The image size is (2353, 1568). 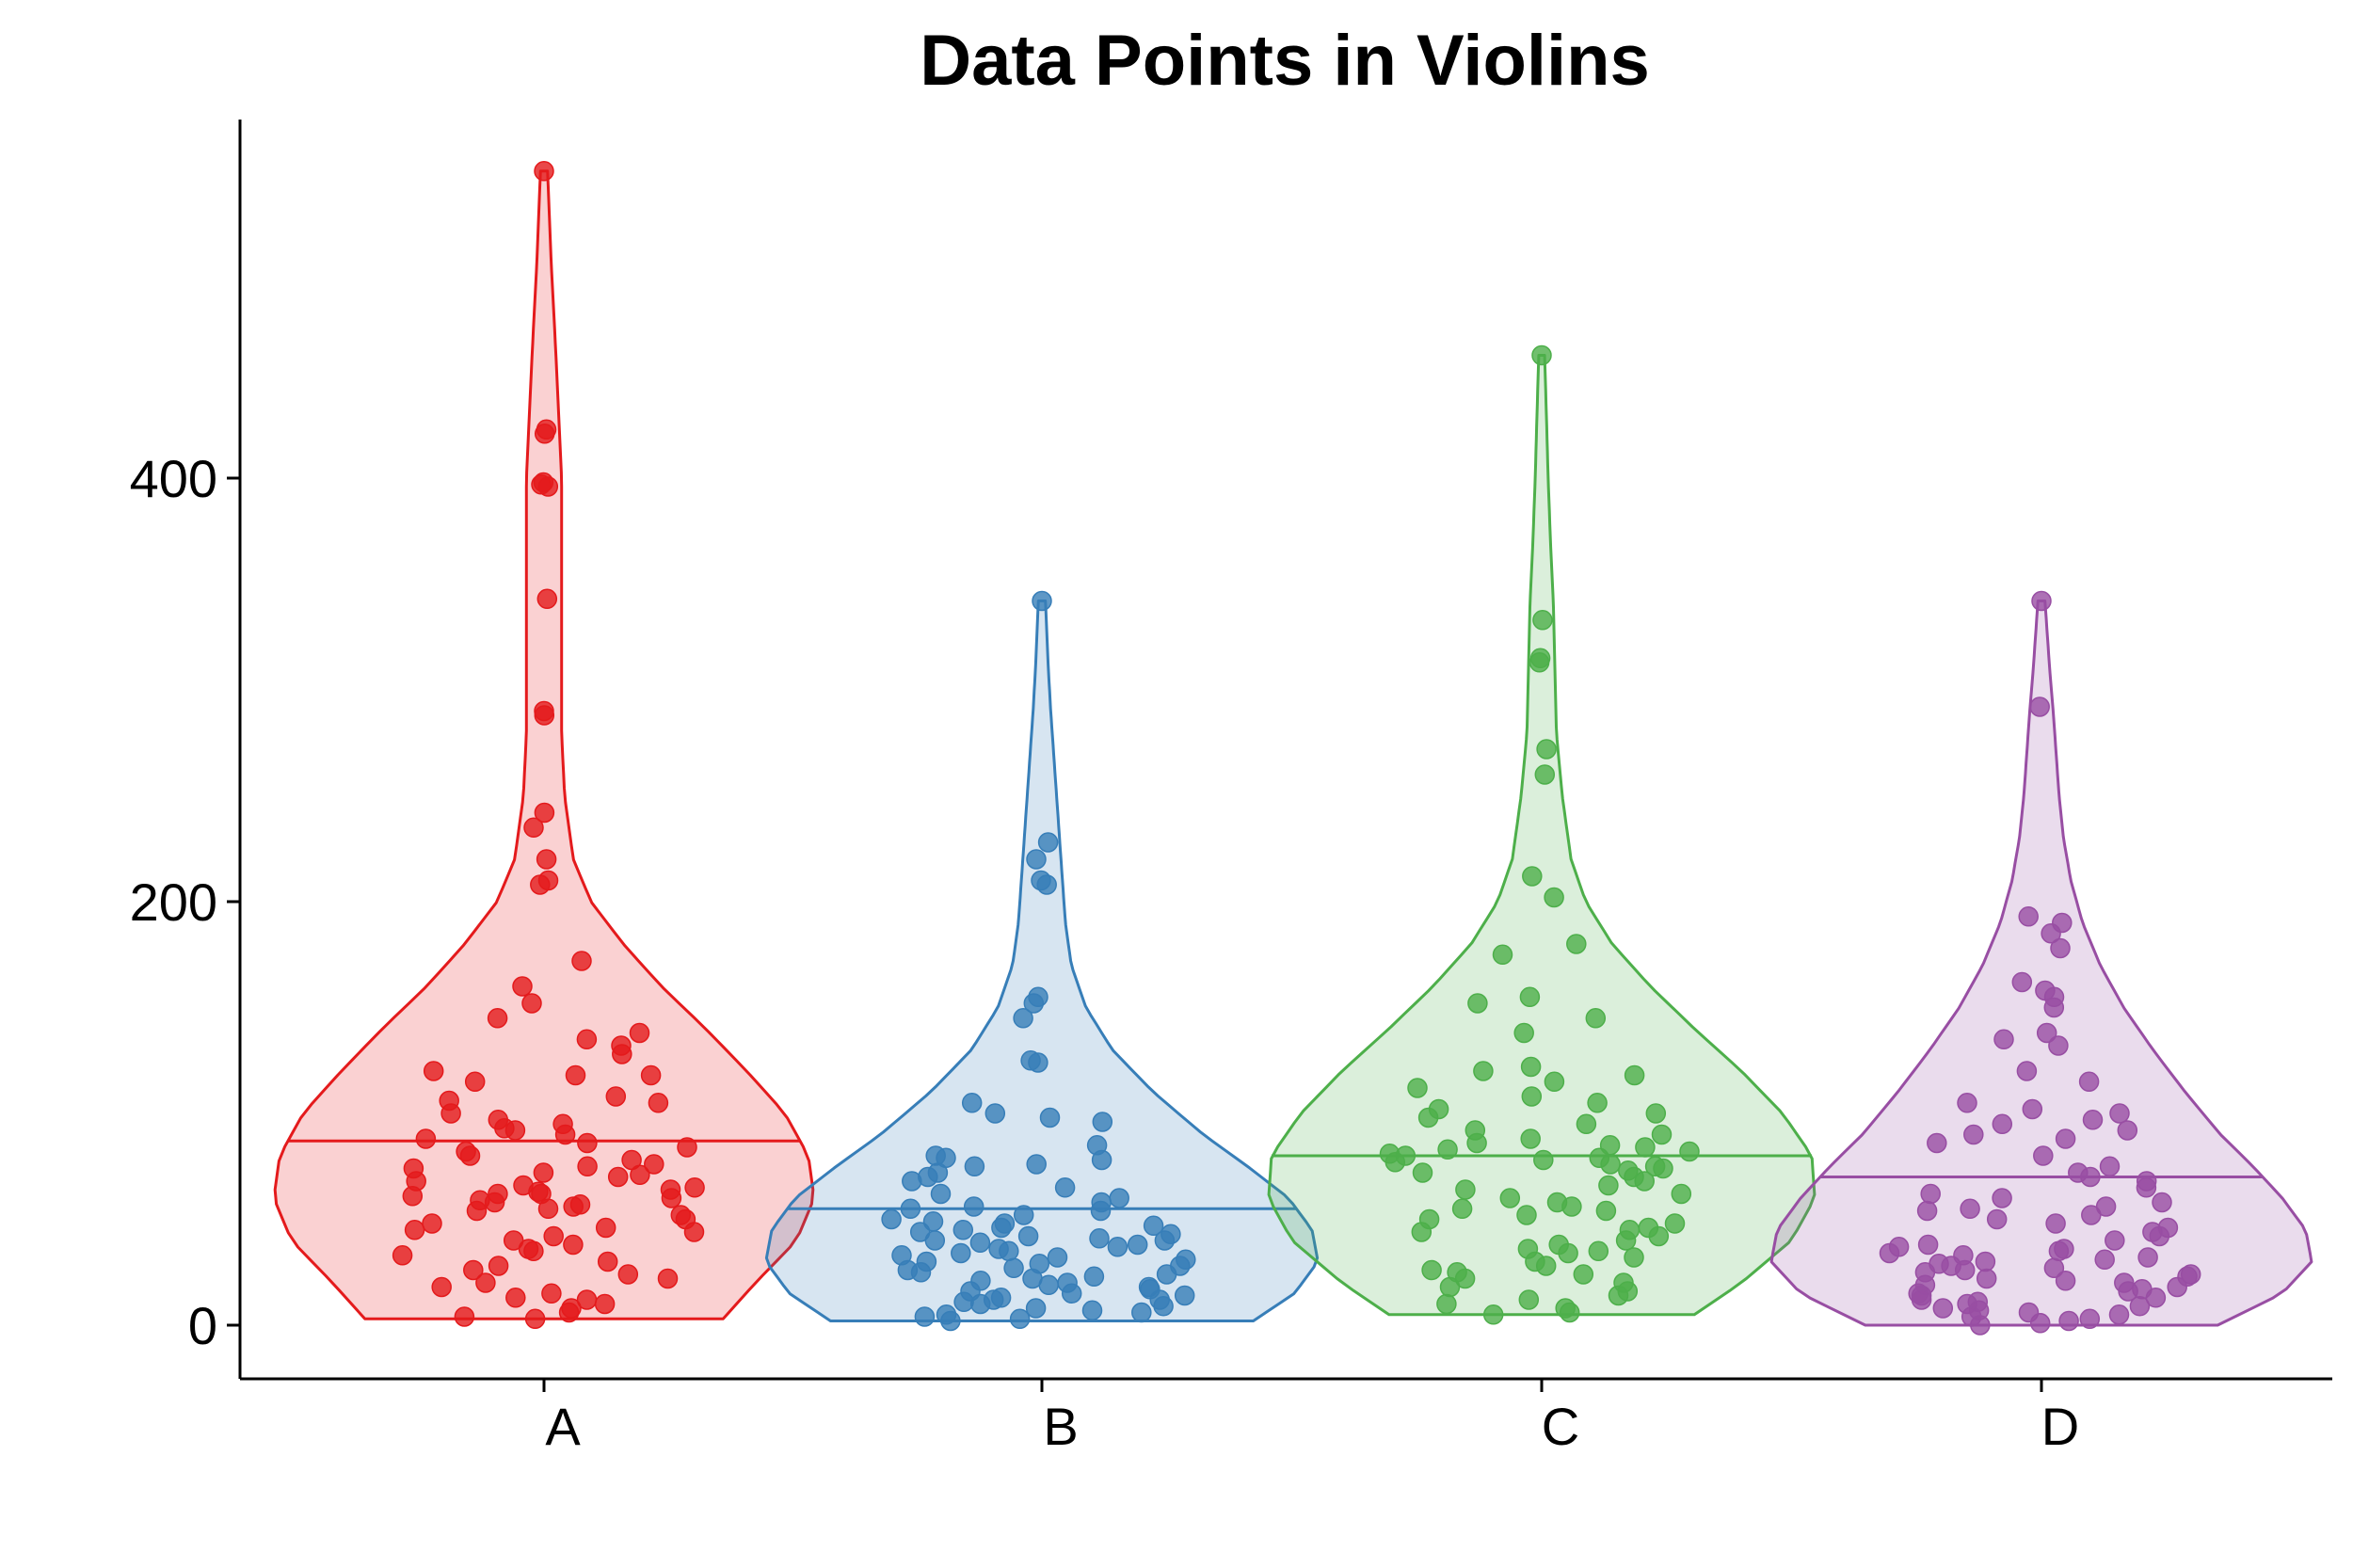 I want to click on violin-d, so click(x=2041, y=963).